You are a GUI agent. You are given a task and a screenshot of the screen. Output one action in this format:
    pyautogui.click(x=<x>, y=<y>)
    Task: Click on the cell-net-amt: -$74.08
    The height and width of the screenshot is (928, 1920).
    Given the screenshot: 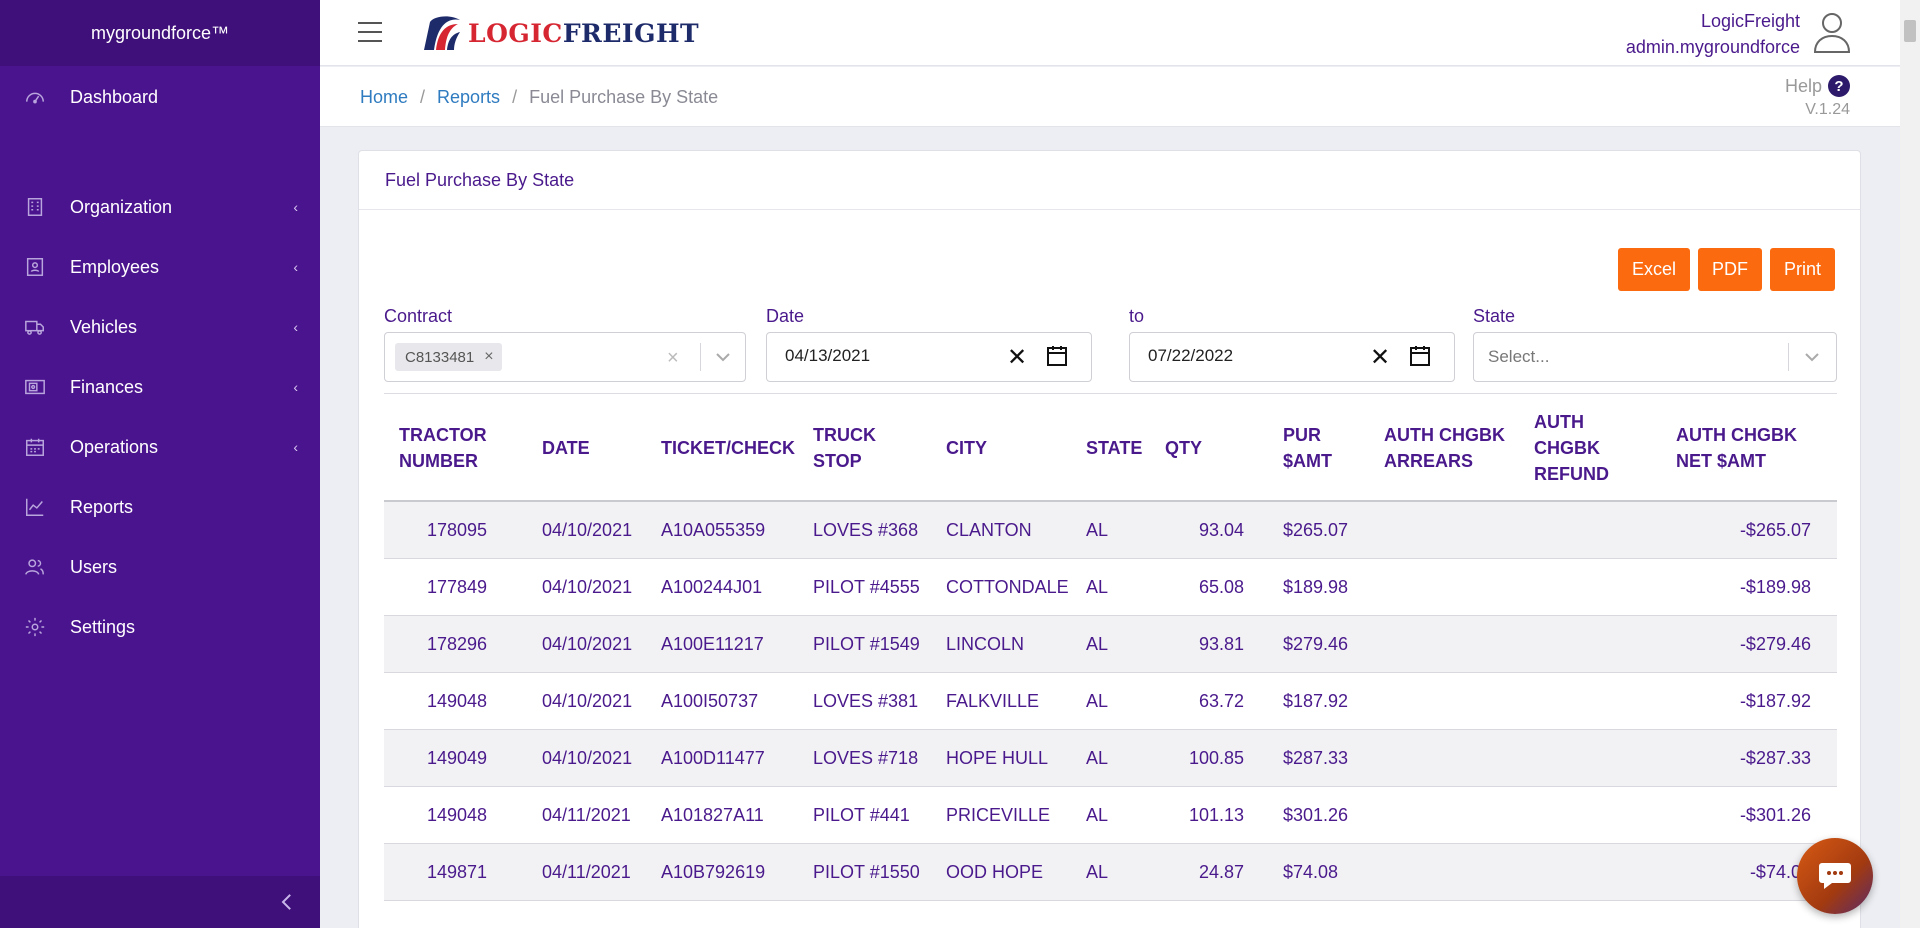 What is the action you would take?
    pyautogui.click(x=1780, y=872)
    